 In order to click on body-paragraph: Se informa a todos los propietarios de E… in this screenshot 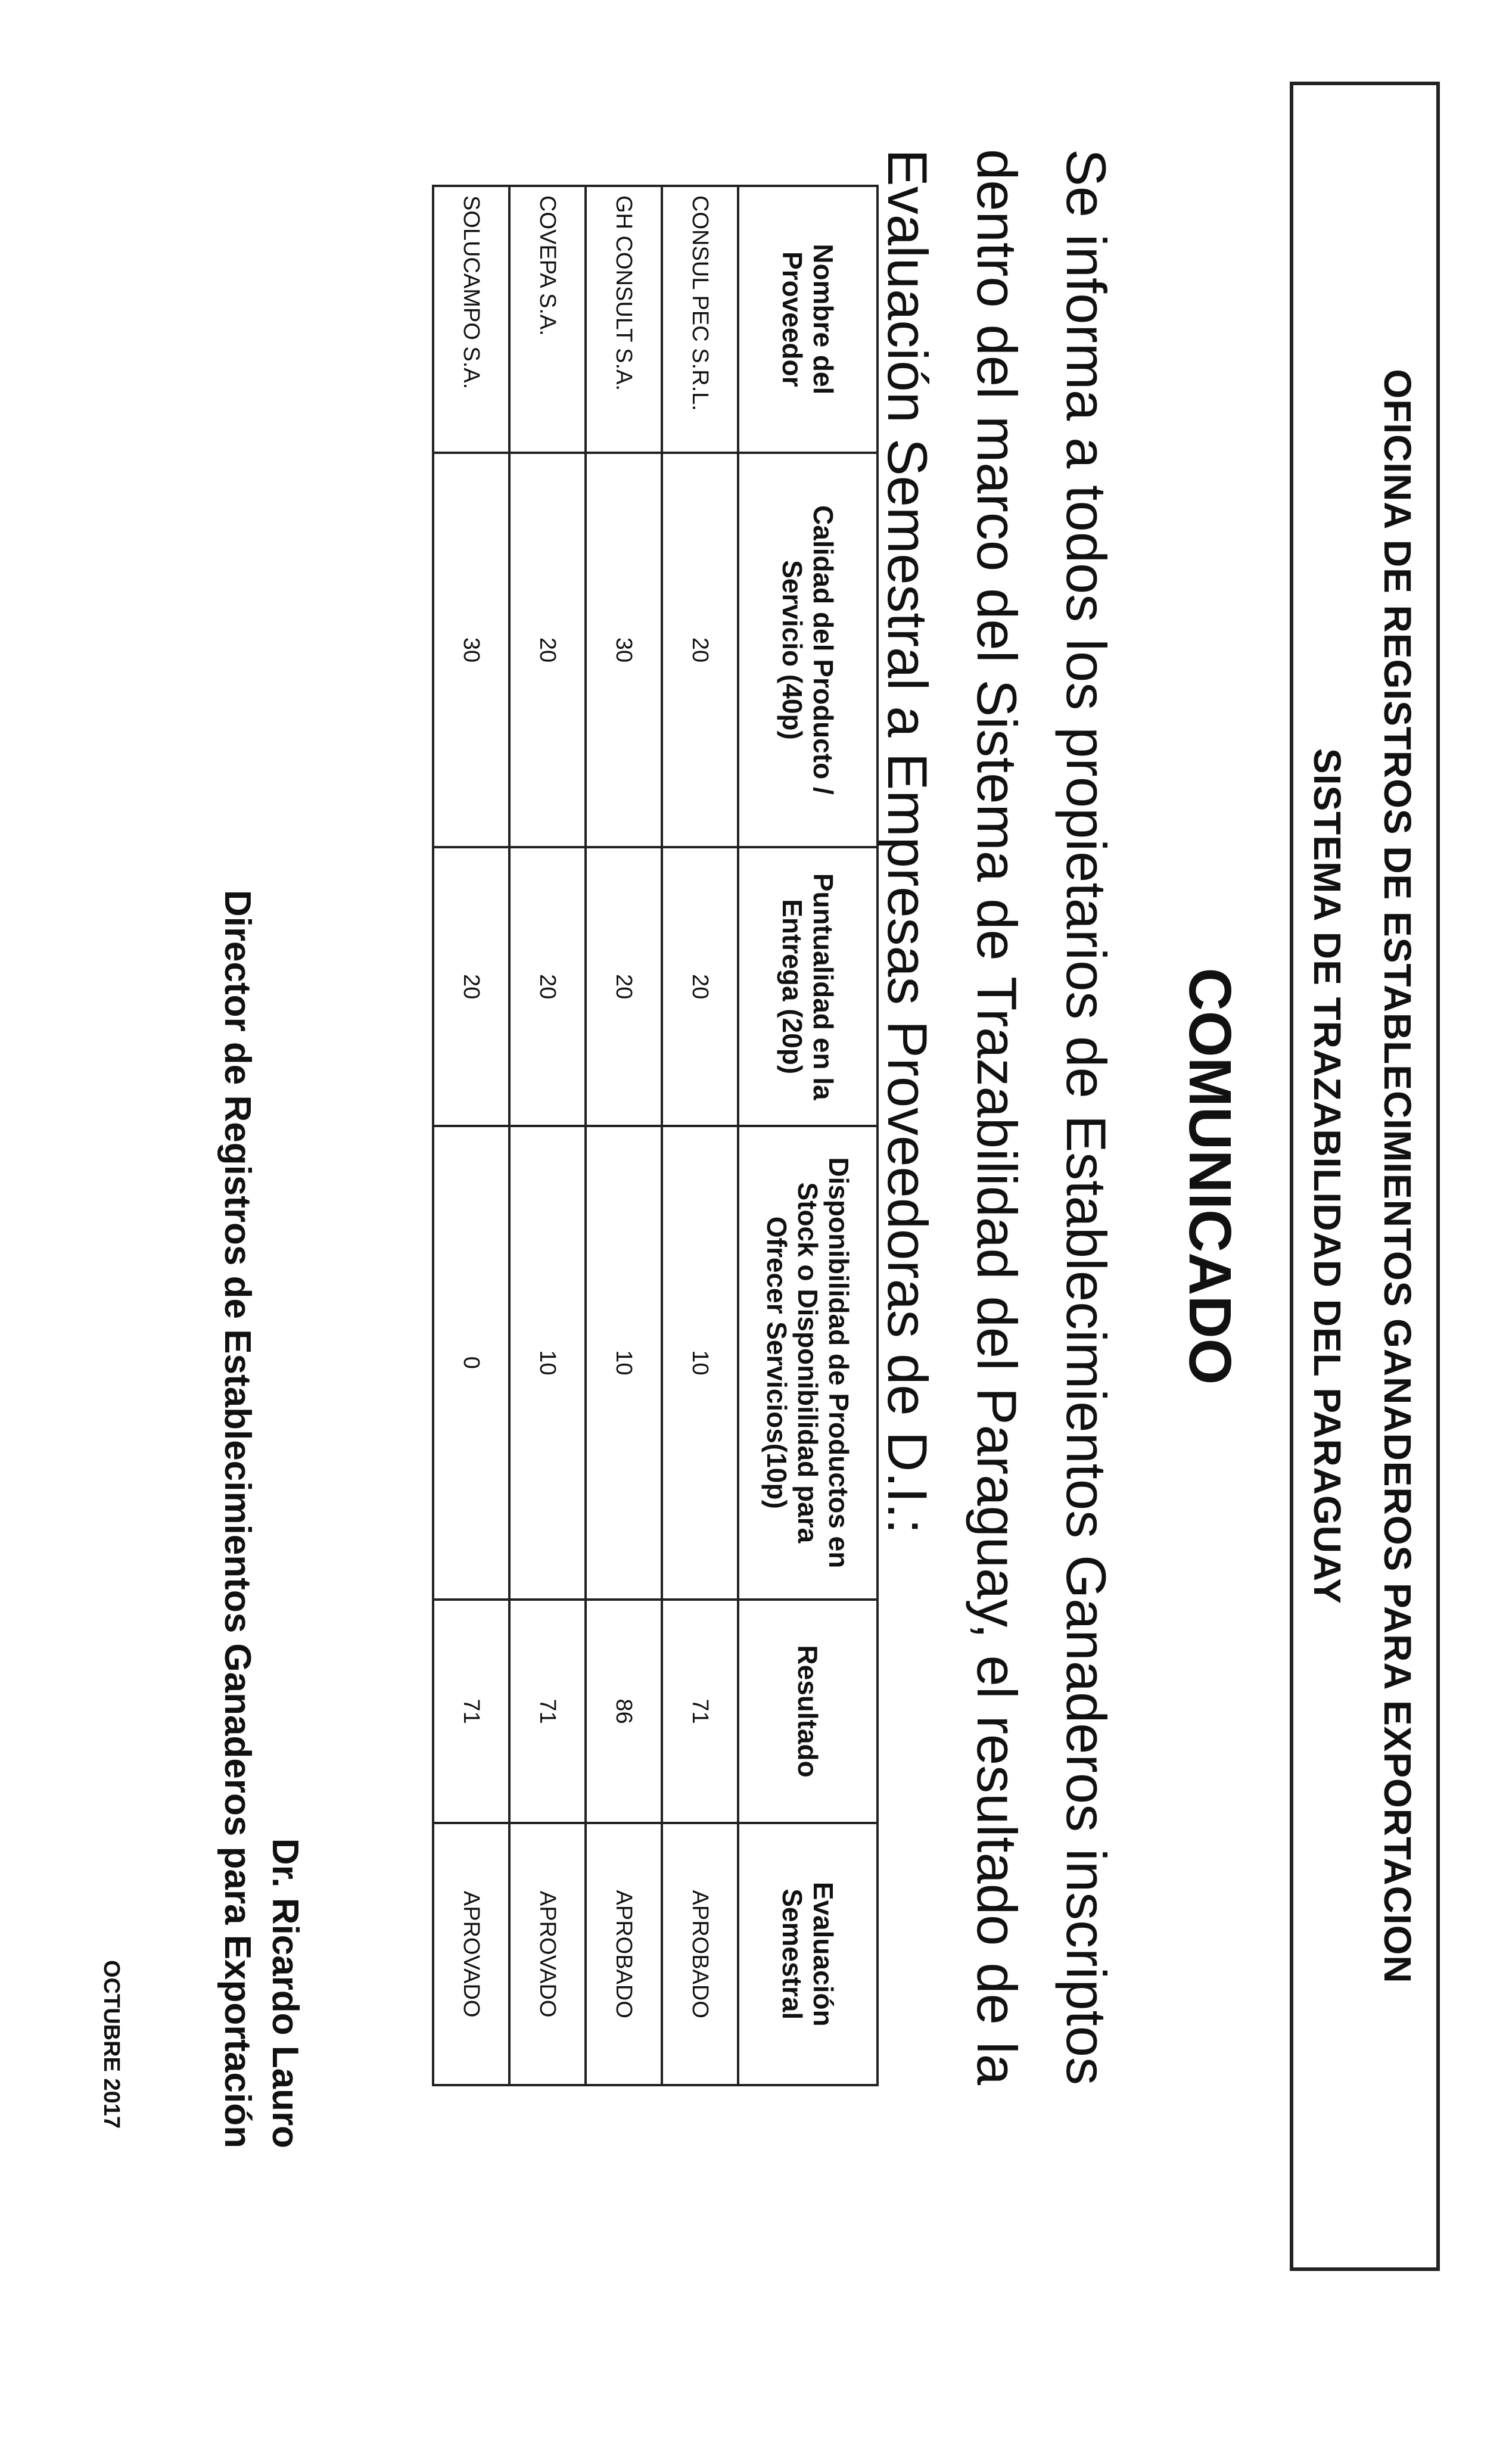, I will do `click(997, 1117)`.